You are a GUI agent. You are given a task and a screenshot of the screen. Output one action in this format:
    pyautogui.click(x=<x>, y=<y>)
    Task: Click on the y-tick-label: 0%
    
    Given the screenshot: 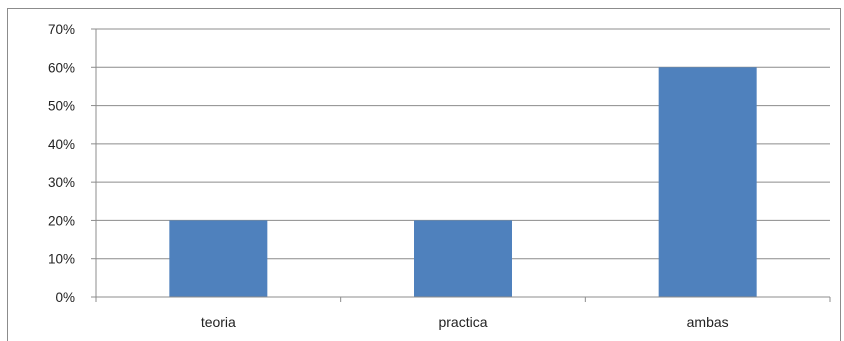 What is the action you would take?
    pyautogui.click(x=65, y=297)
    